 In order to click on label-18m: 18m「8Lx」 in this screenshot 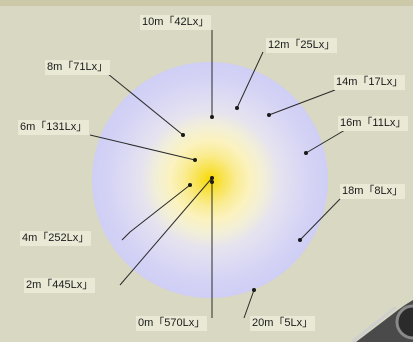, I will do `click(373, 191)`.